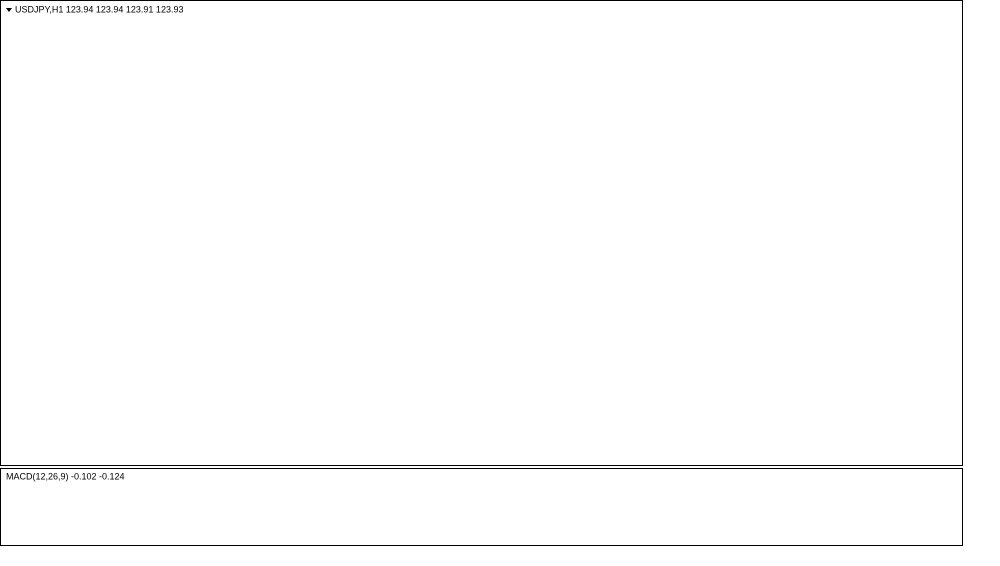 The width and height of the screenshot is (1000, 566). I want to click on macd-title: MACD(12,26,9) -0.102 -0.124, so click(65, 476).